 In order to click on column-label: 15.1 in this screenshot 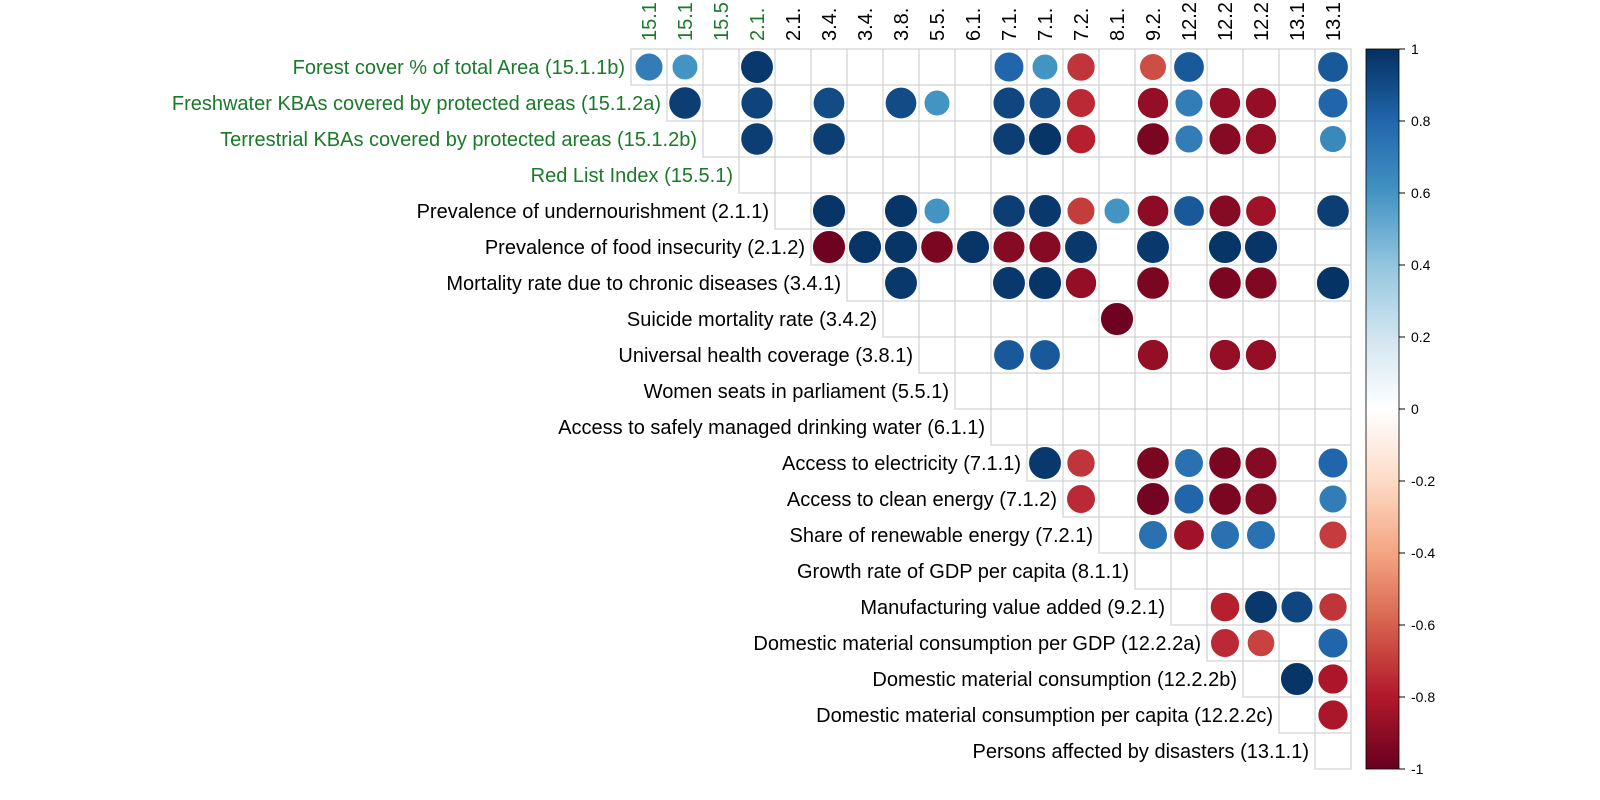, I will do `click(686, 21)`.